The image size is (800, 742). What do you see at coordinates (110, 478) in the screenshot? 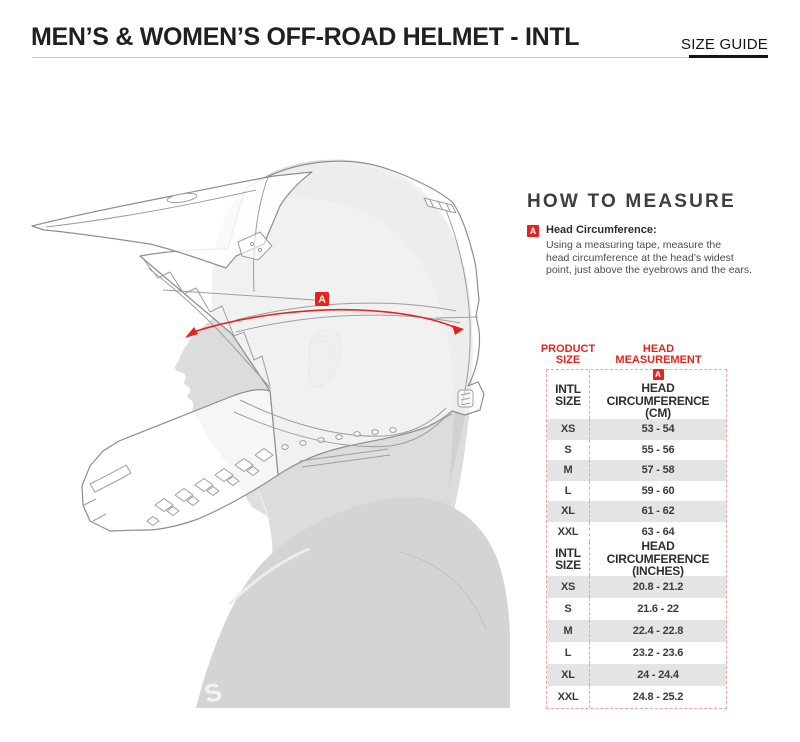
I see `mouth-vent-slot` at bounding box center [110, 478].